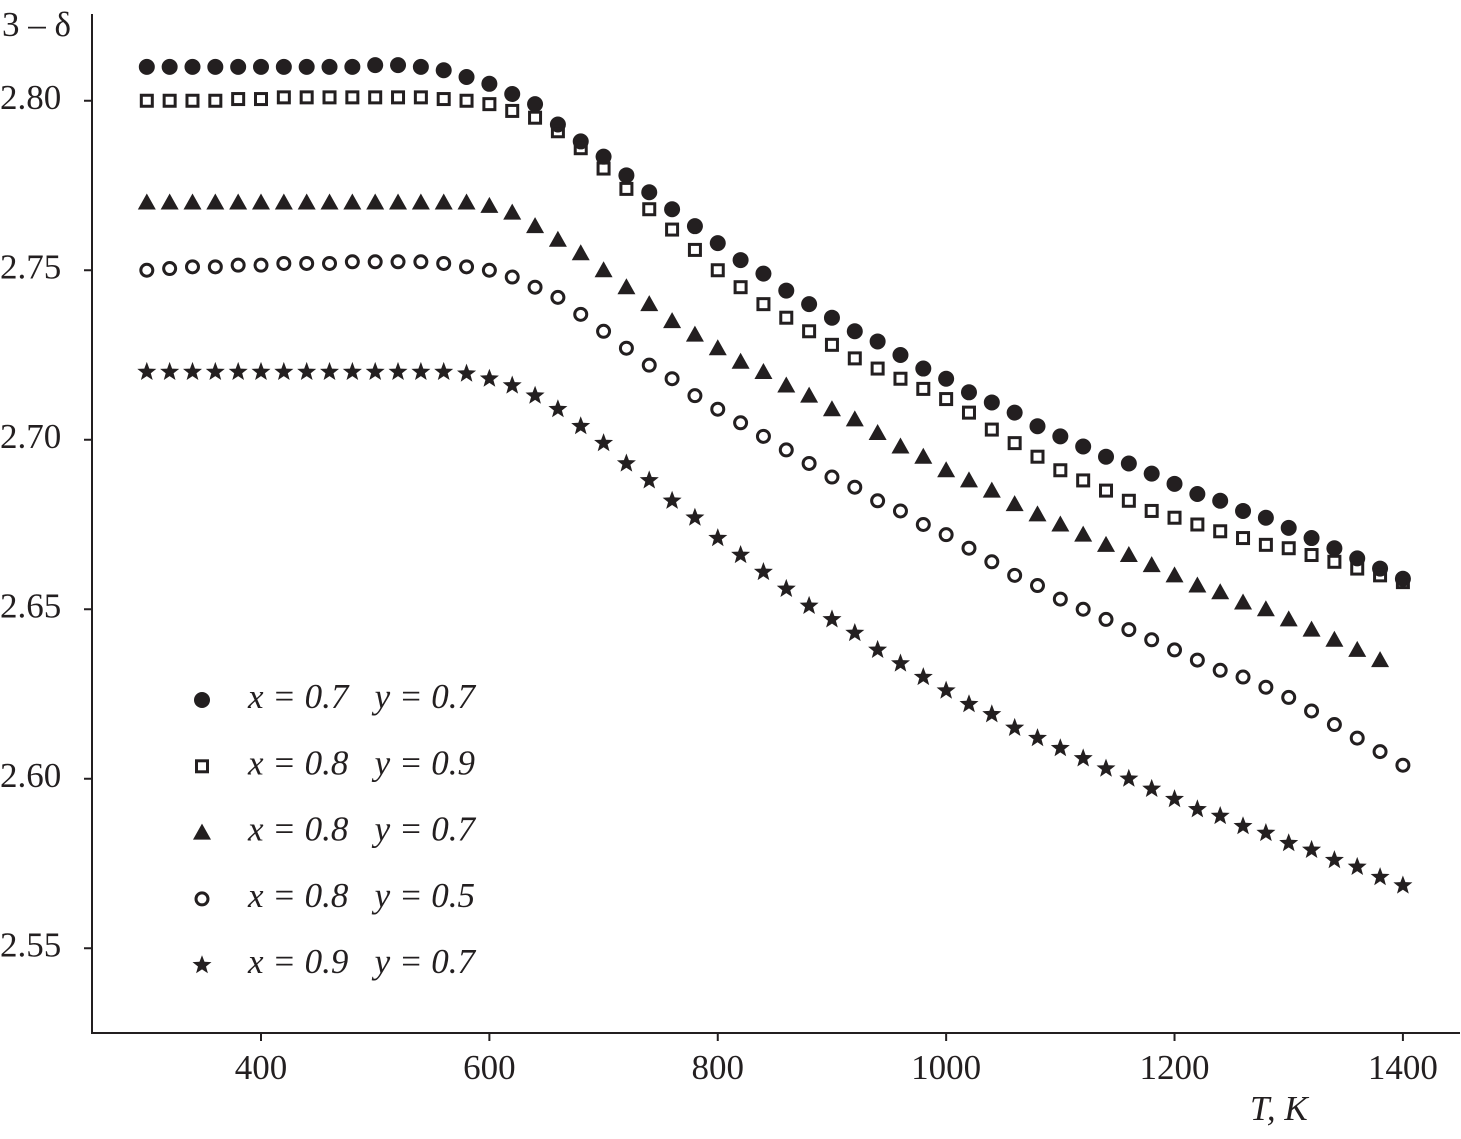 The width and height of the screenshot is (1461, 1139). What do you see at coordinates (361, 895) in the screenshot?
I see `legend-label: x = 0.8 y = 0.5` at bounding box center [361, 895].